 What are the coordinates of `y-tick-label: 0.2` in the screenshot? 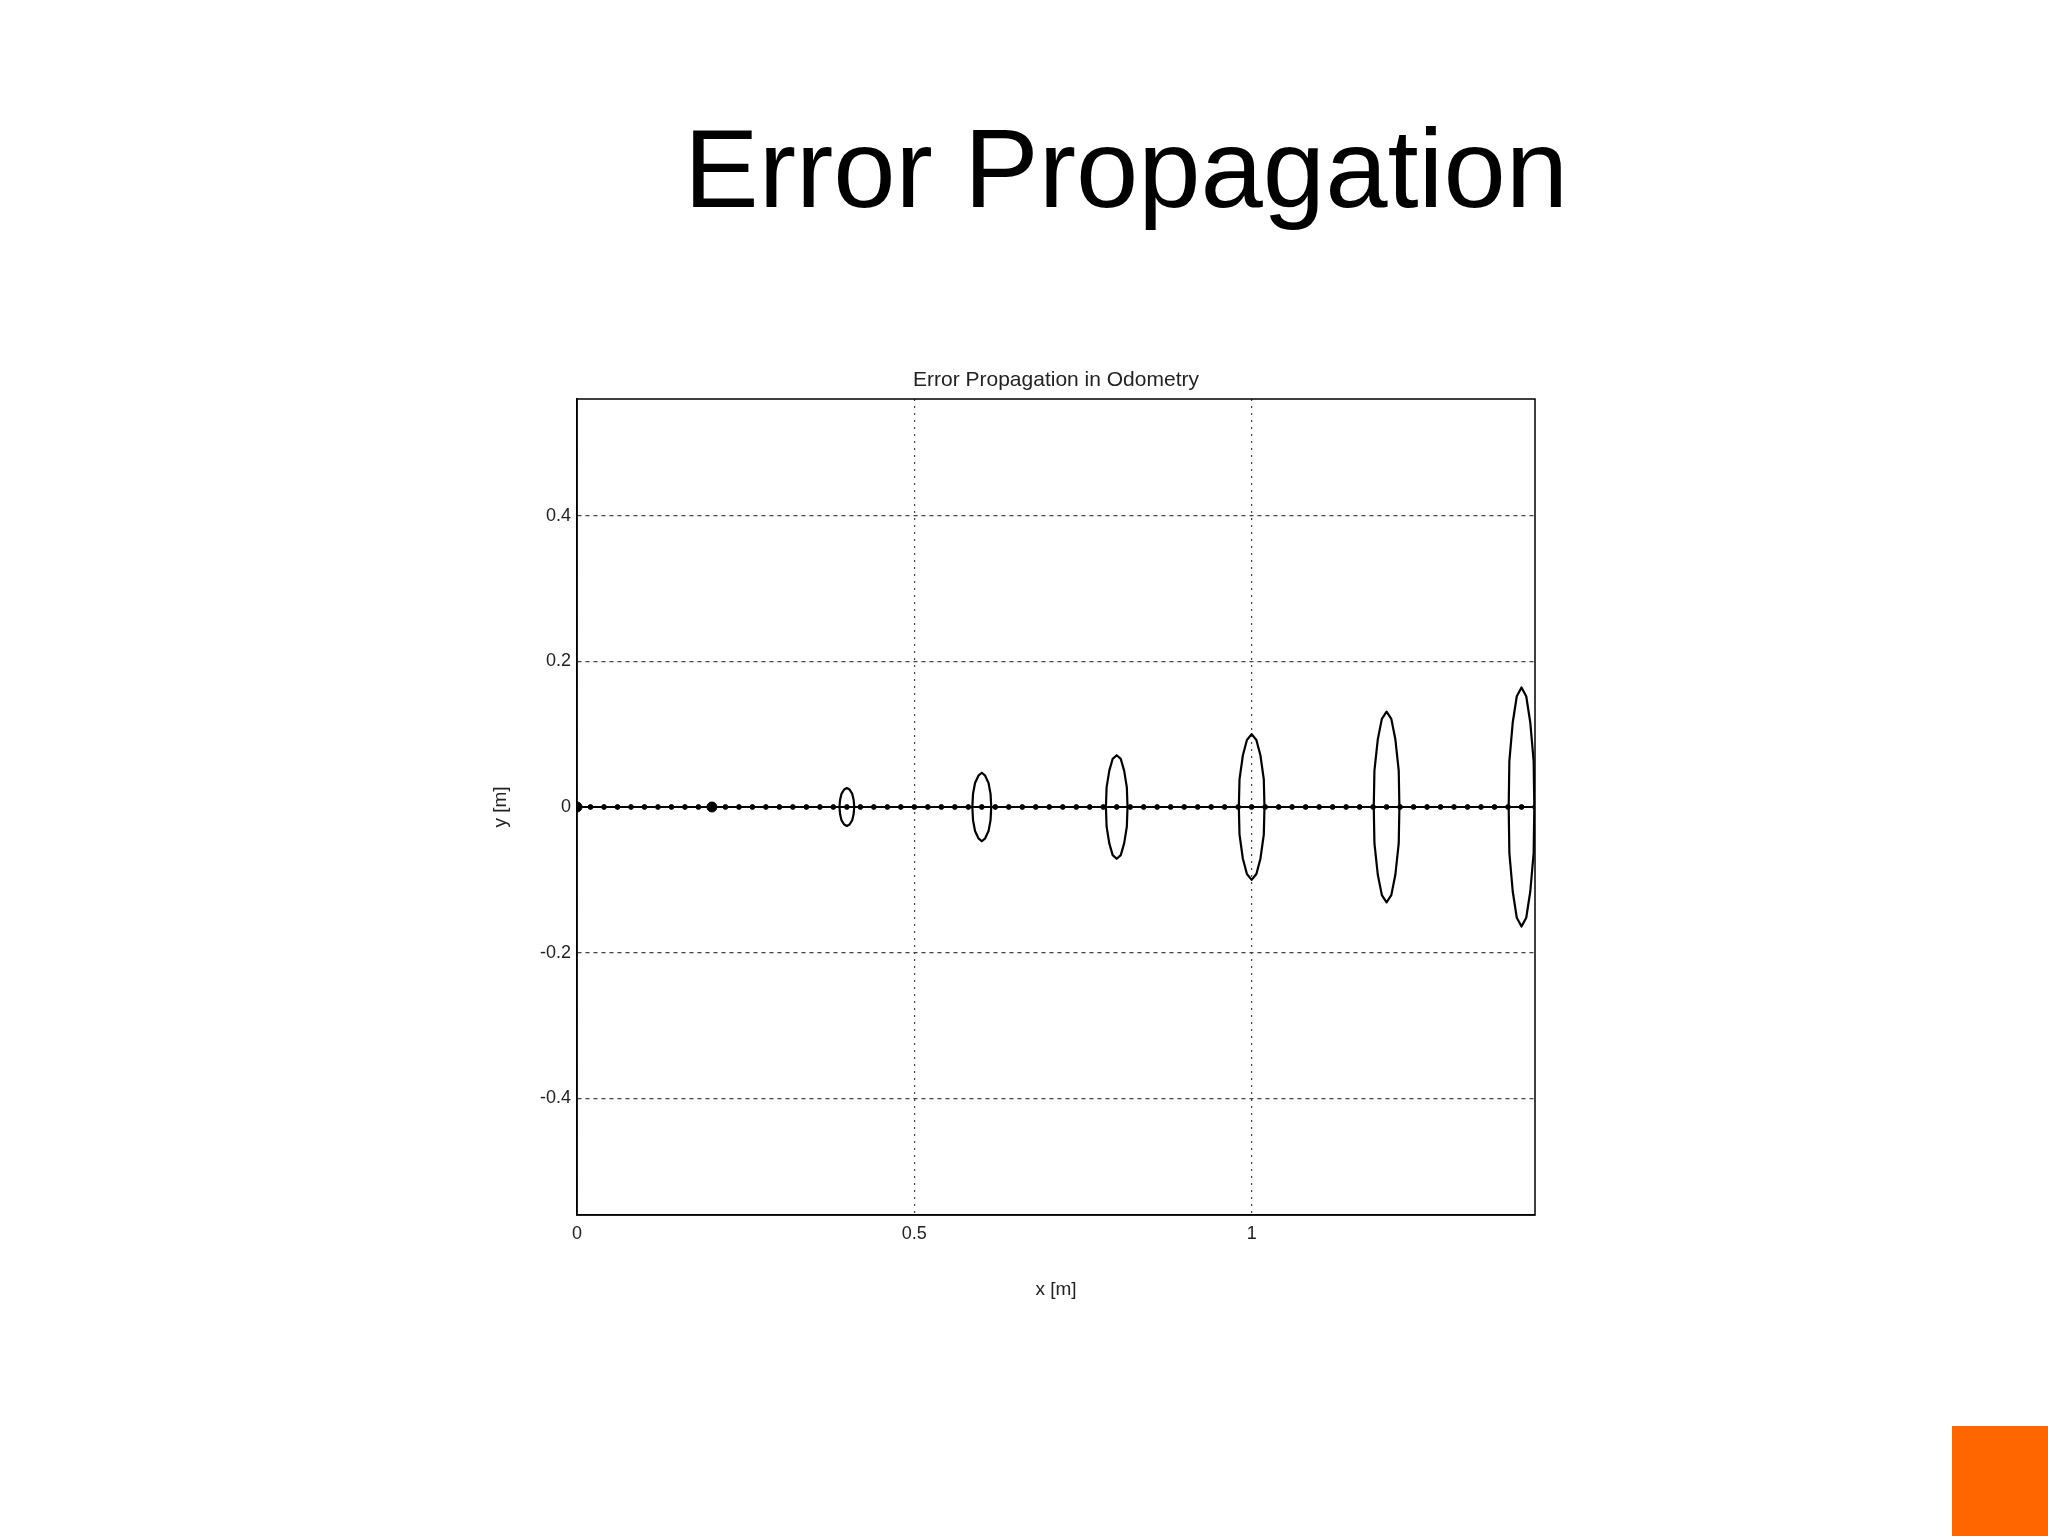 It's located at (558, 660).